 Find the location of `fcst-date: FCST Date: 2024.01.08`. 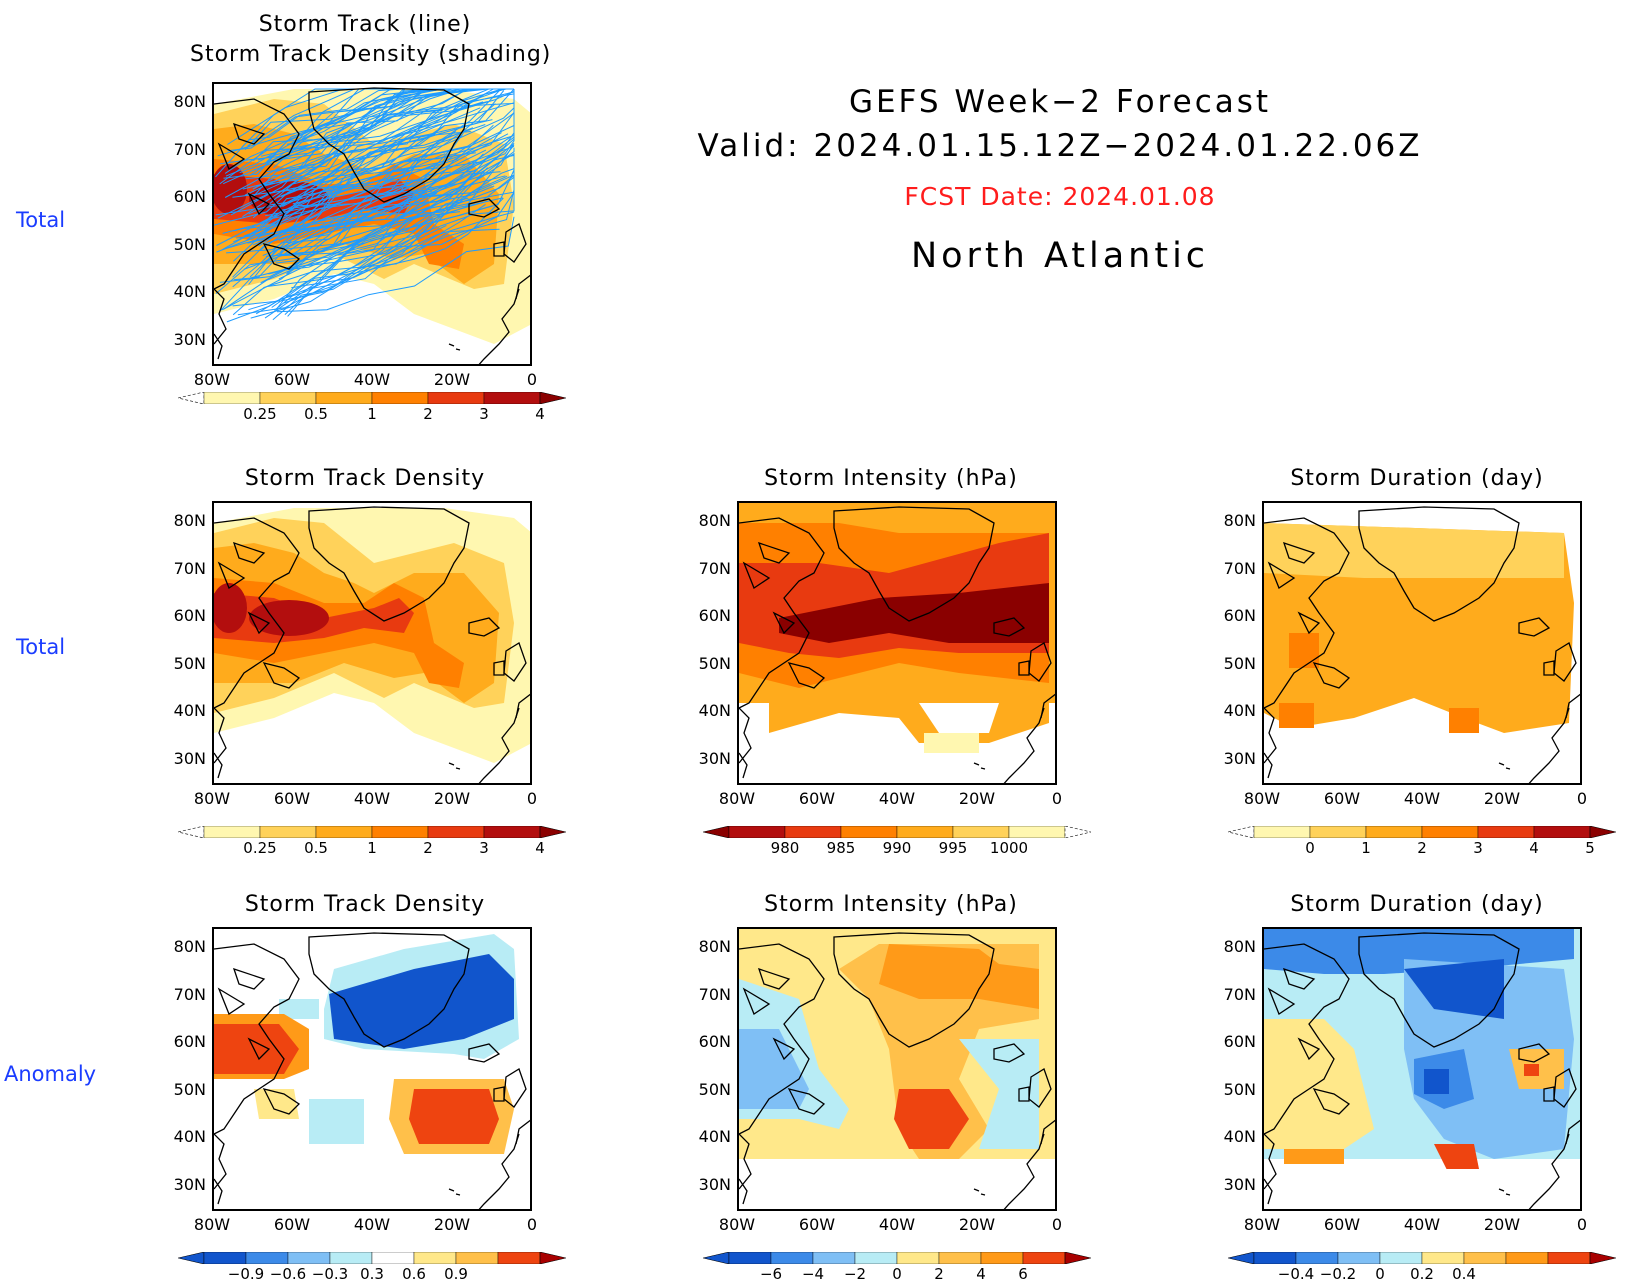

fcst-date: FCST Date: 2024.01.08 is located at coordinates (1060, 196).